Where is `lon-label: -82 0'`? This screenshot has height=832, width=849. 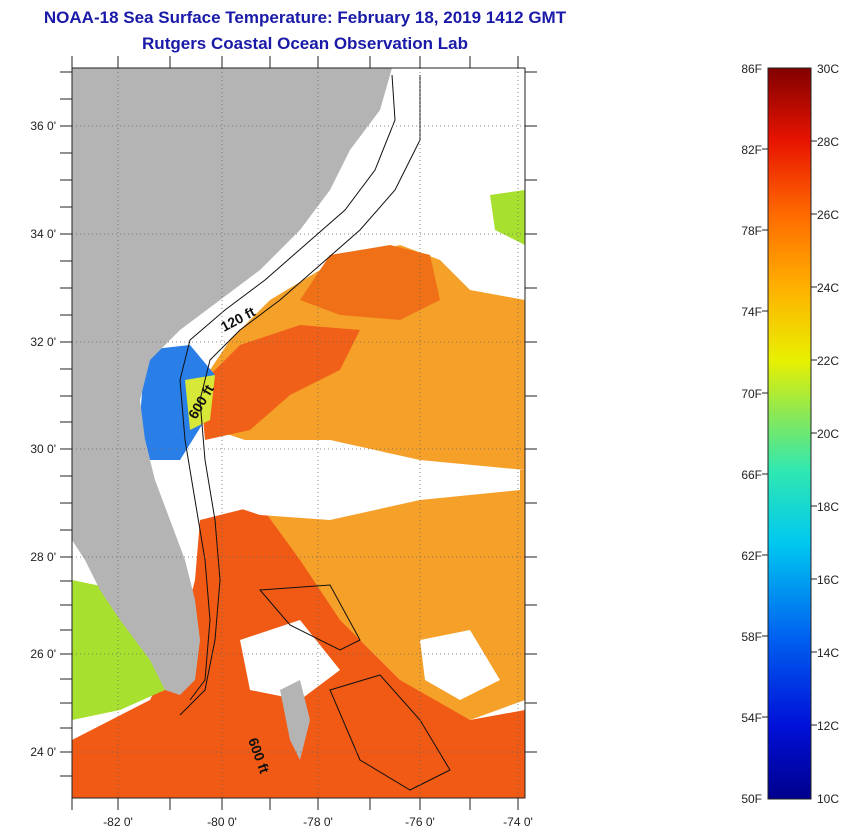 lon-label: -82 0' is located at coordinates (118, 822).